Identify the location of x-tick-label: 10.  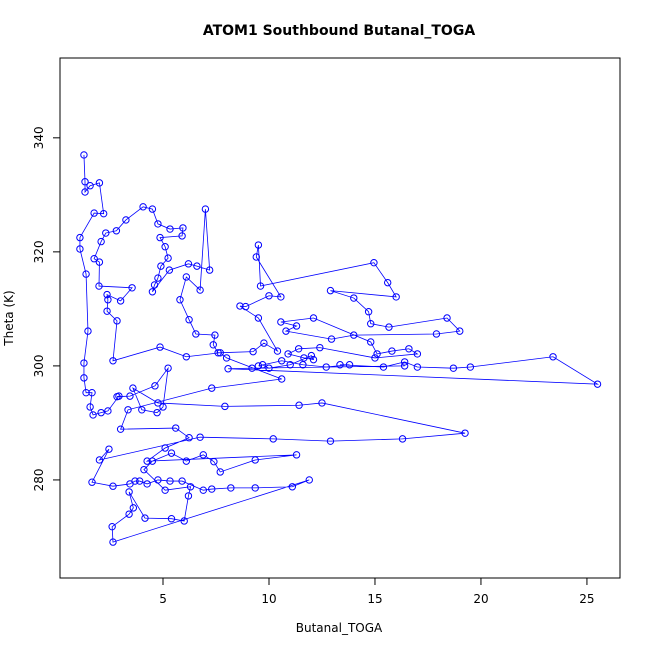
(268, 599).